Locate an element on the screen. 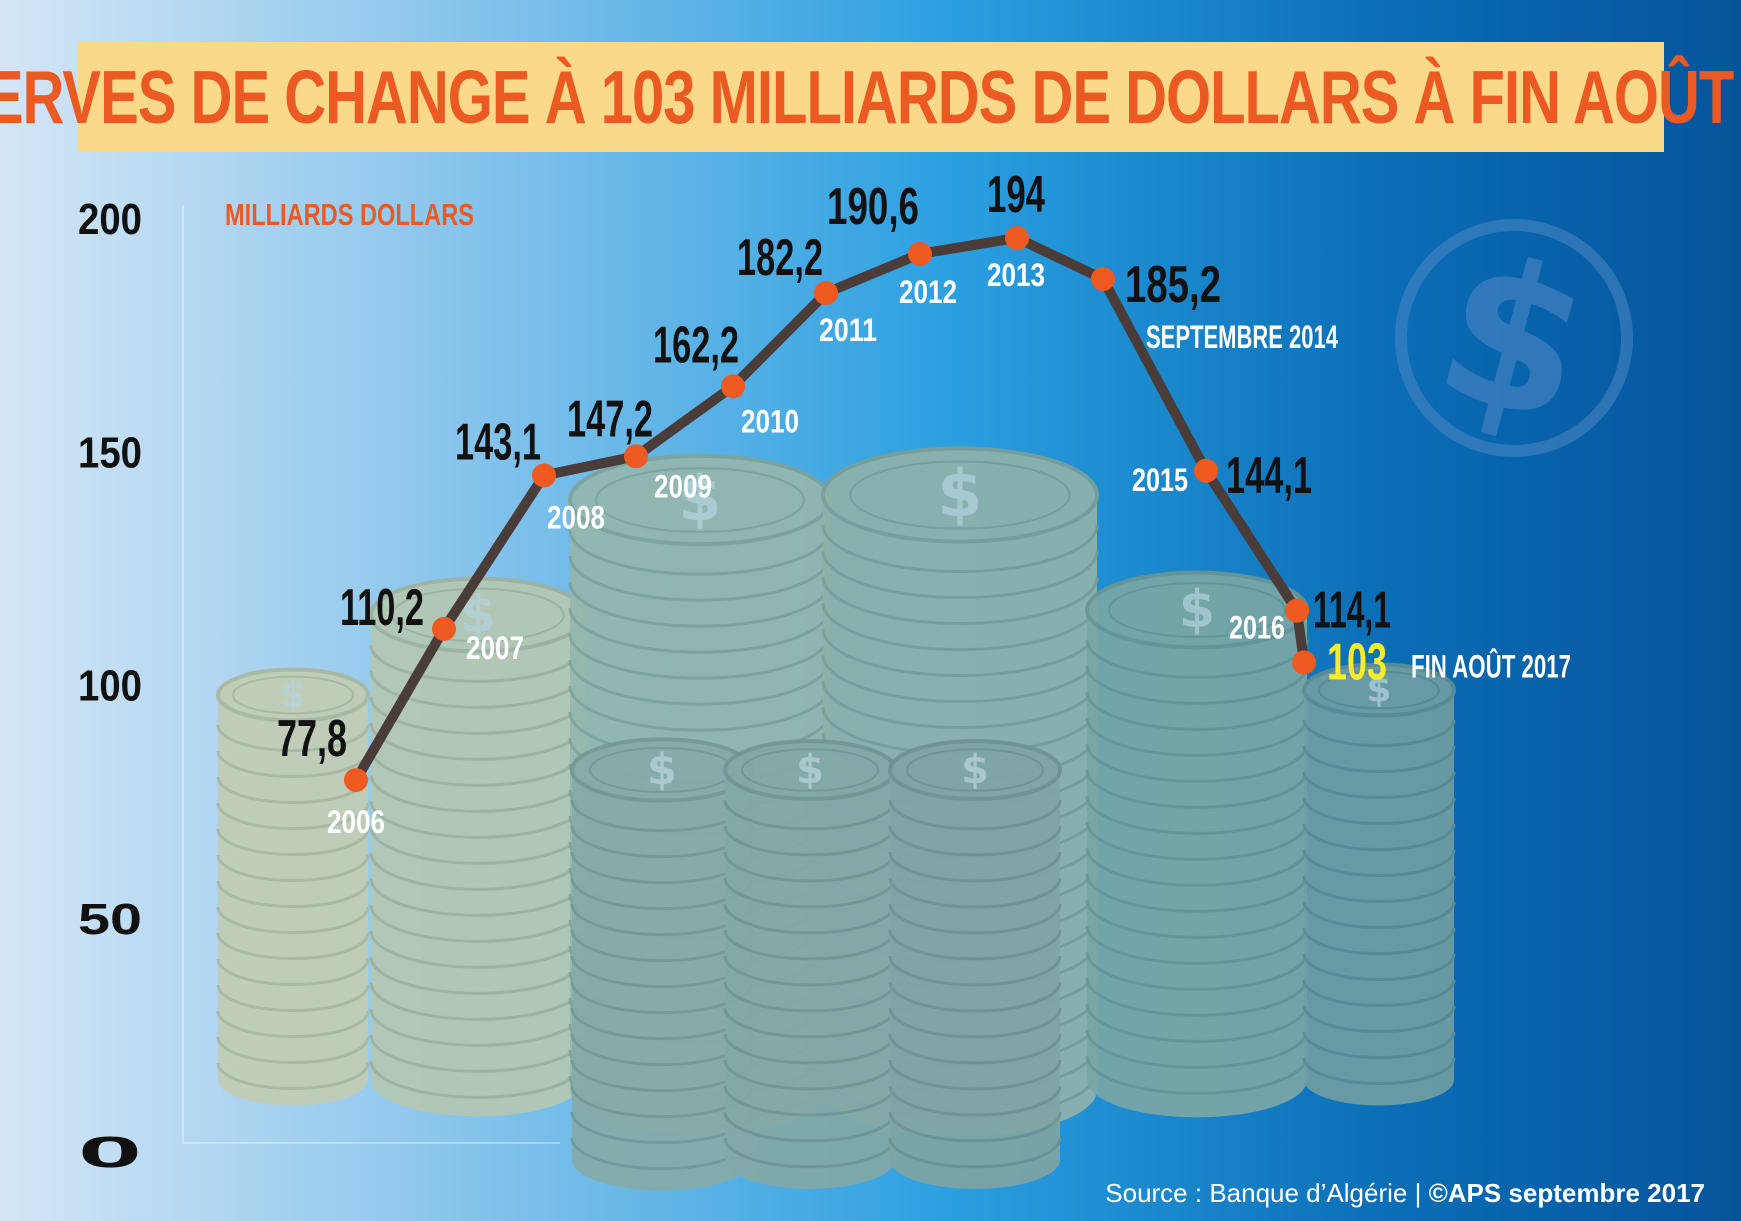 This screenshot has height=1221, width=1741. y-tick-label: 100 is located at coordinates (110, 686).